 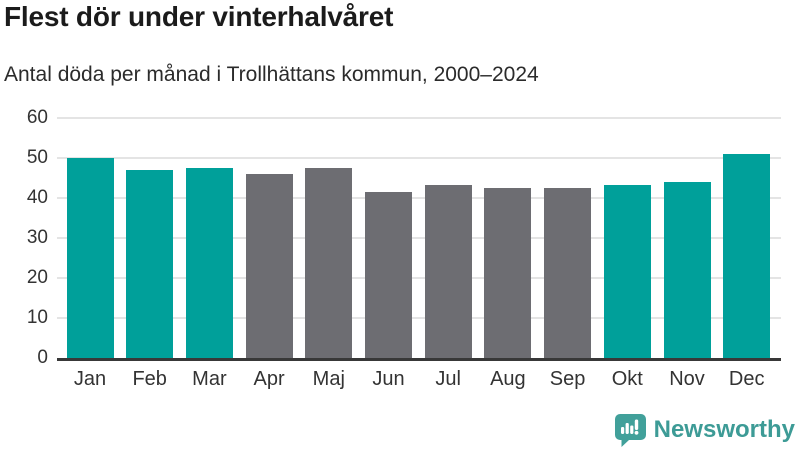 What do you see at coordinates (199, 16) in the screenshot?
I see `chart-title: Flest dör under vinterhalvåret` at bounding box center [199, 16].